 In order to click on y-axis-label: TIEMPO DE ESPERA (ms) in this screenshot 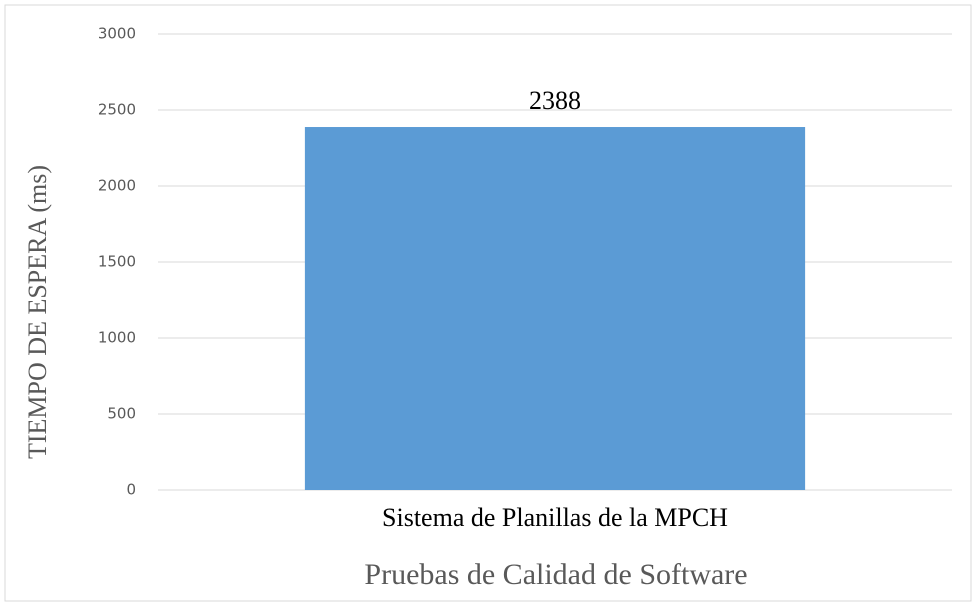, I will do `click(37, 312)`.